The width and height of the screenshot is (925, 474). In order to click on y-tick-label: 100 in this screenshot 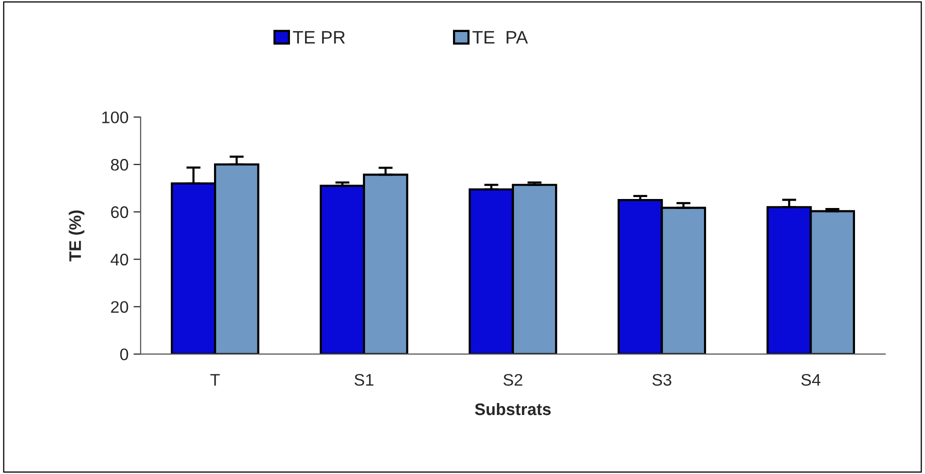, I will do `click(115, 117)`.